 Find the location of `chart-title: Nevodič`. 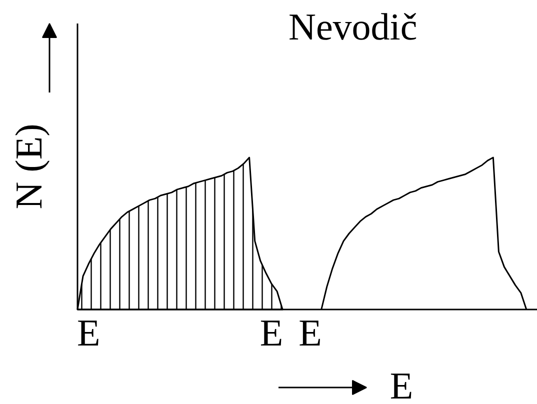

chart-title: Nevodič is located at coordinates (353, 27).